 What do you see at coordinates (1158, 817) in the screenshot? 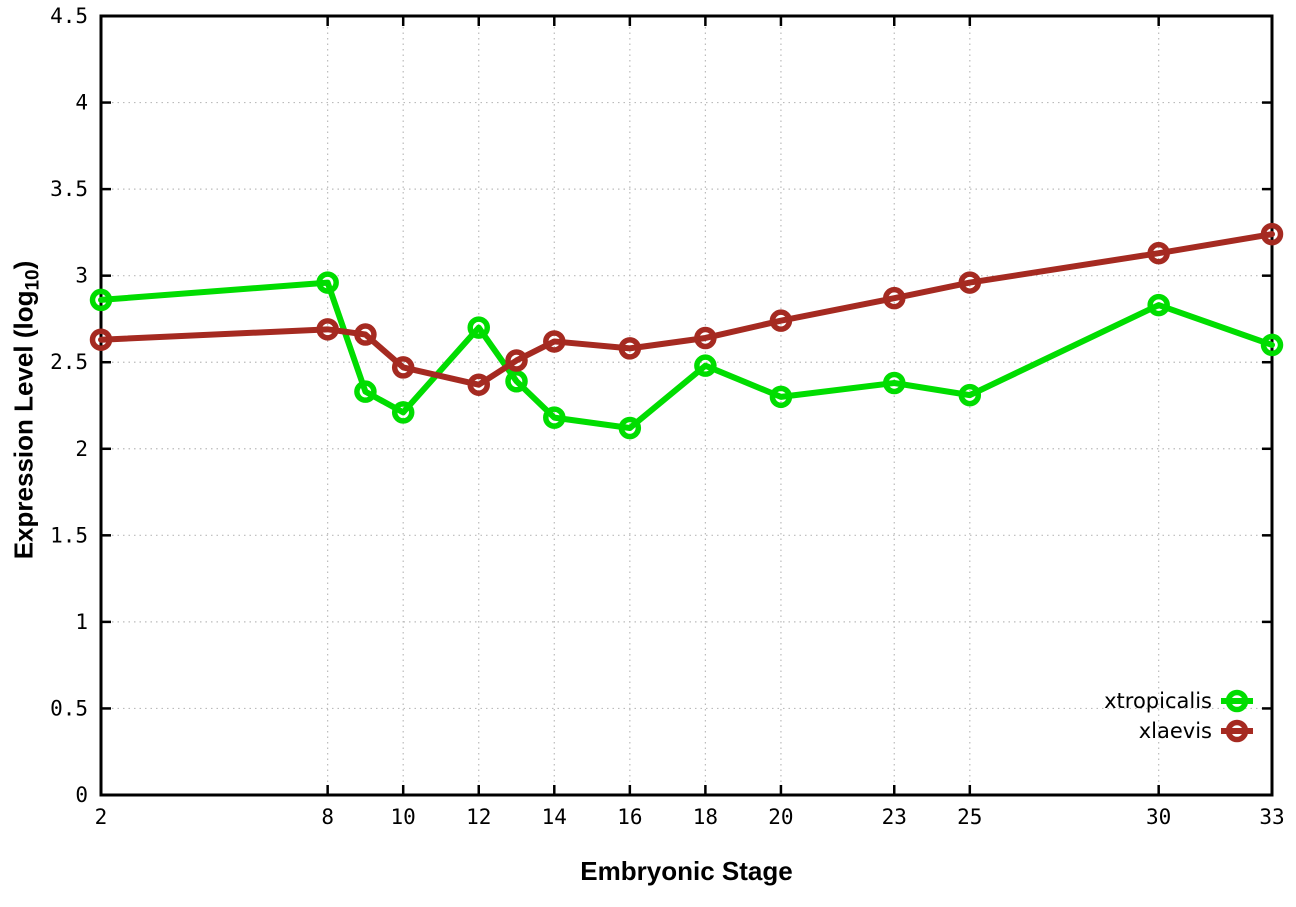
I see `x-tick-label: 30` at bounding box center [1158, 817].